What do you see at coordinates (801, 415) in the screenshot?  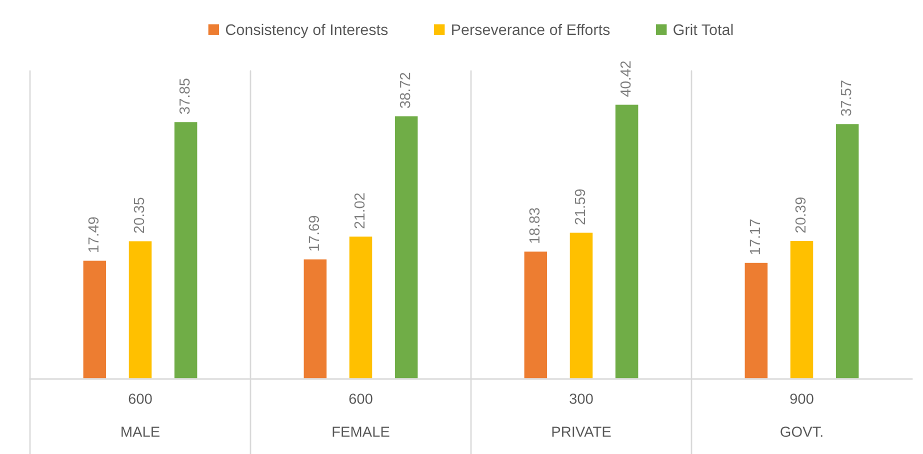 I see `category-label: 900 GOVT.` at bounding box center [801, 415].